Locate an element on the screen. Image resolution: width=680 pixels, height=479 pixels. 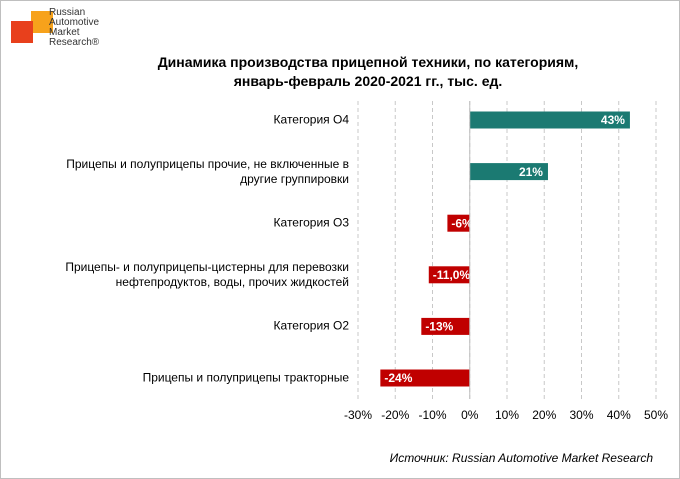
value-label: 43% is located at coordinates (613, 120).